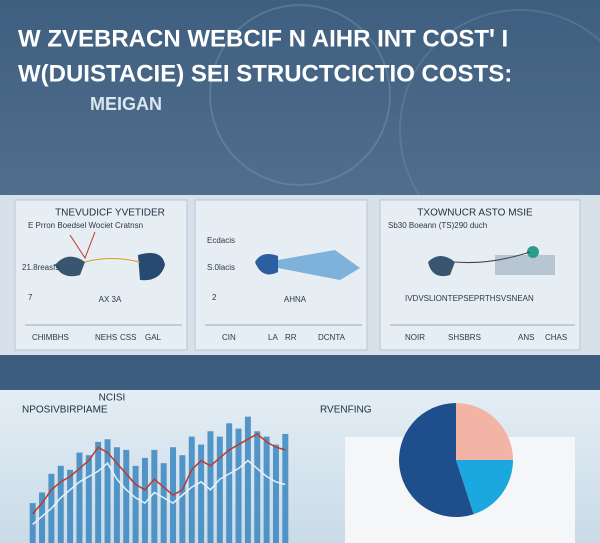 The image size is (600, 543). Describe the element at coordinates (65, 410) in the screenshot. I see `chart-subtitle: NPOSIVBIRPIAME` at that location.